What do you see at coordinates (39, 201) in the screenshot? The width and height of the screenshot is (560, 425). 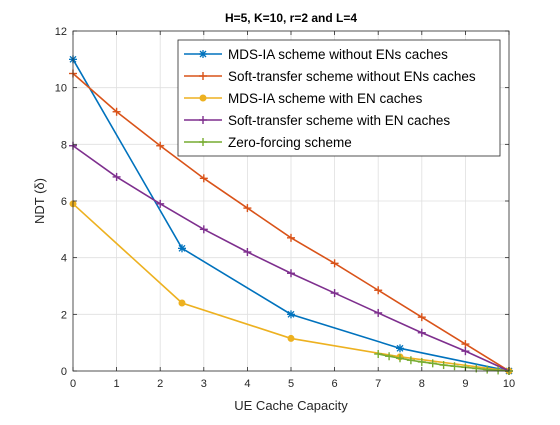 I see `y-axis-label: NDT (δ)` at bounding box center [39, 201].